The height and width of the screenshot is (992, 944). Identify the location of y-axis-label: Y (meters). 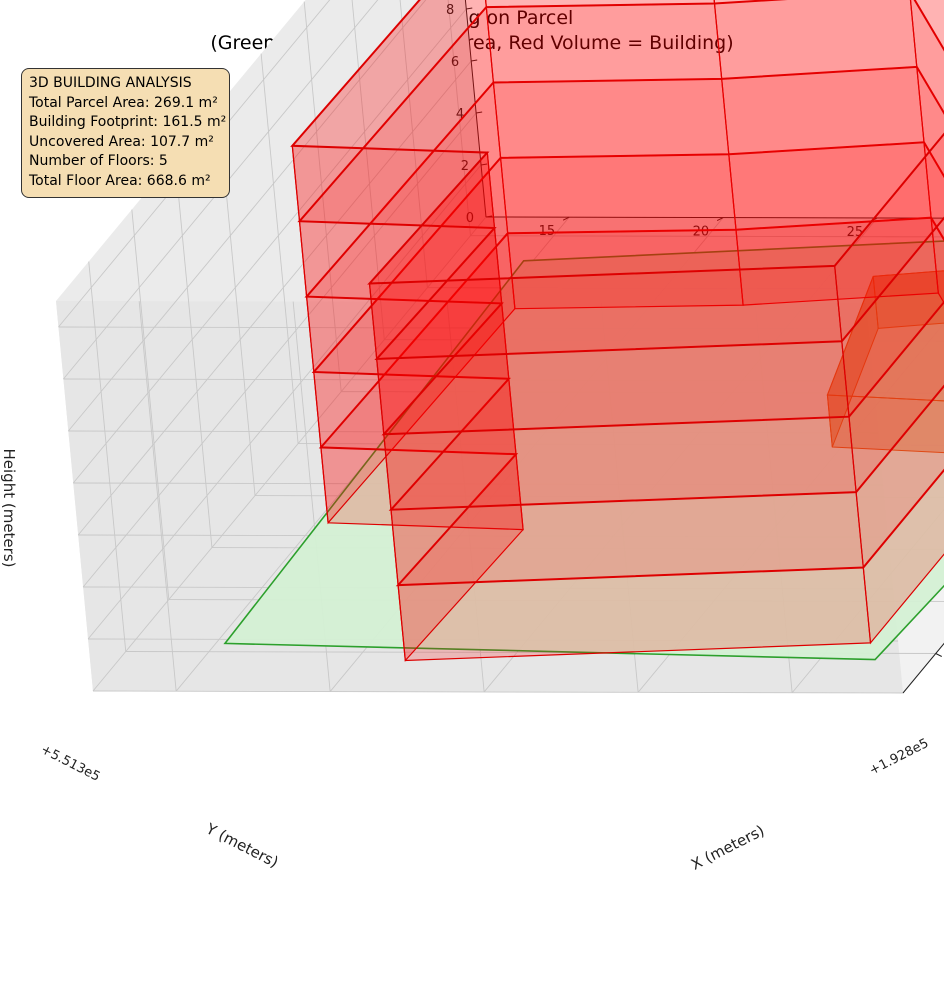
(241, 845).